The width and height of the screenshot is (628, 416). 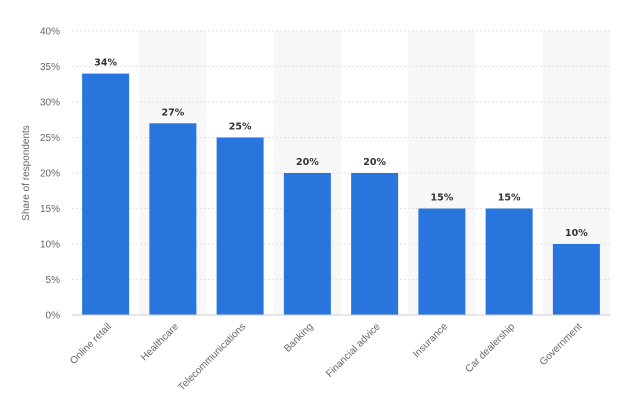 What do you see at coordinates (490, 348) in the screenshot?
I see `x-category-label: Car dealership` at bounding box center [490, 348].